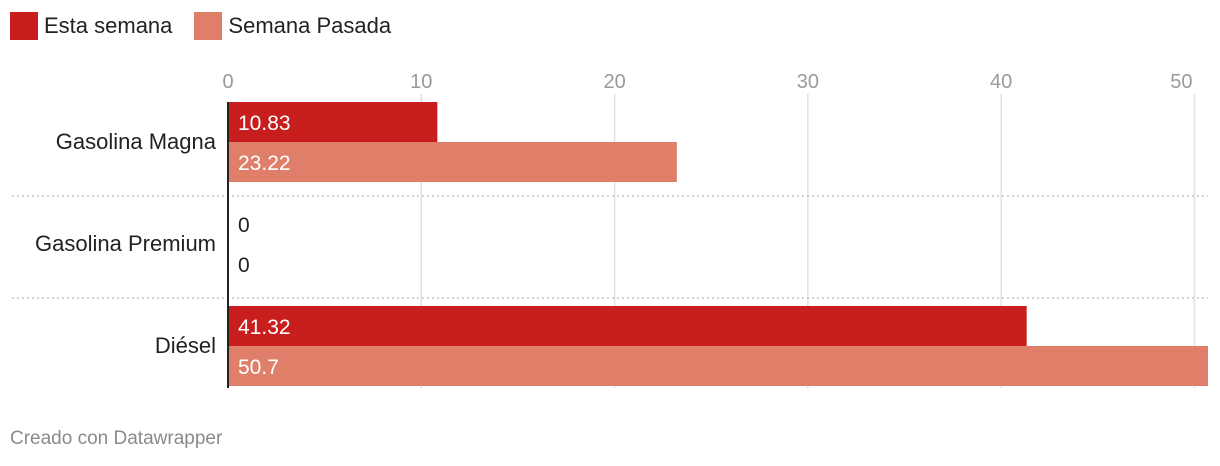  I want to click on value-label-semana-pasada-diesel: 50.7, so click(258, 367).